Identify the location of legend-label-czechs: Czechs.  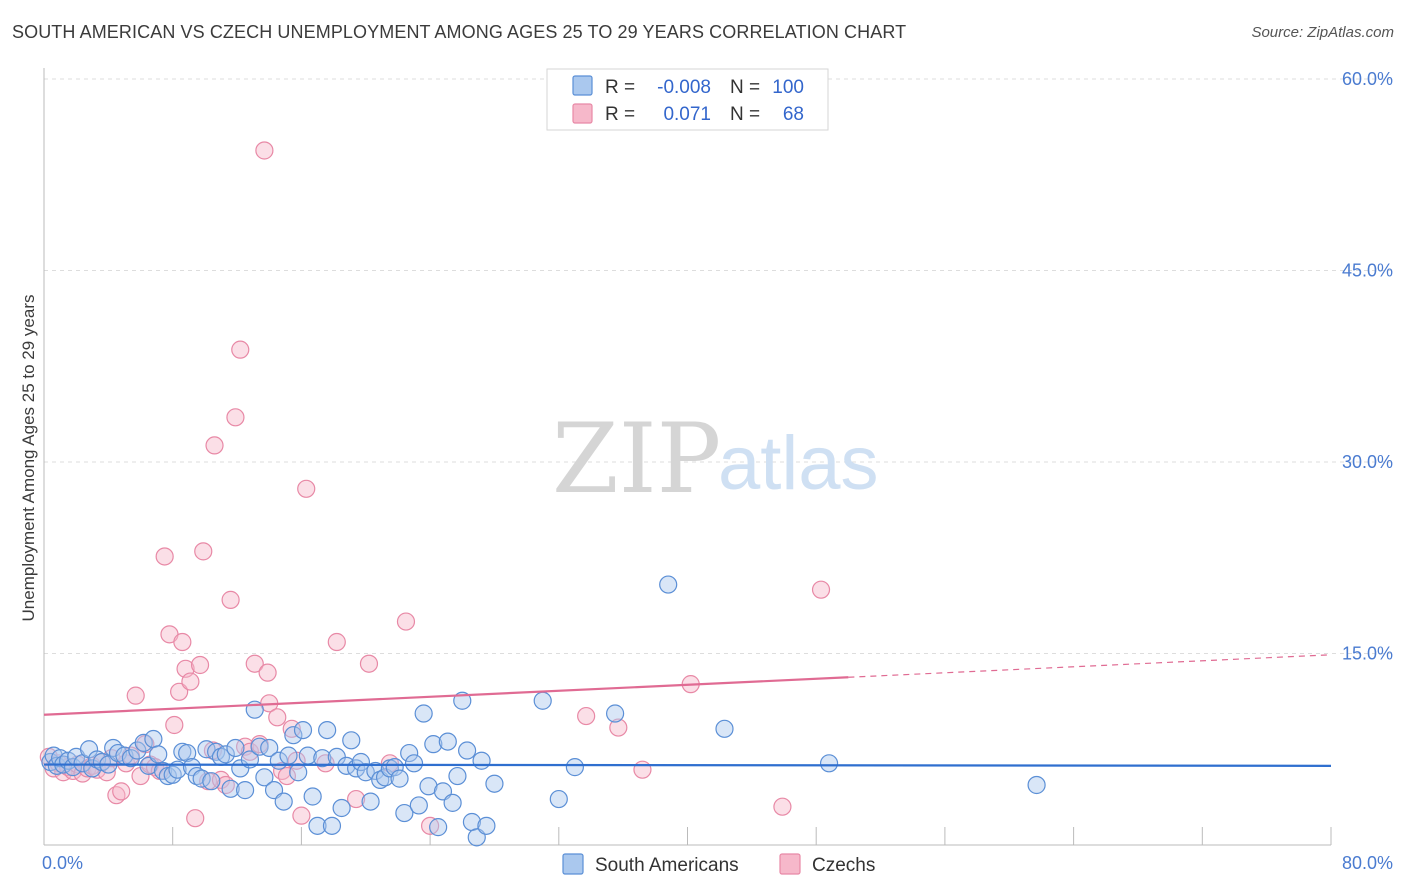
(843, 865).